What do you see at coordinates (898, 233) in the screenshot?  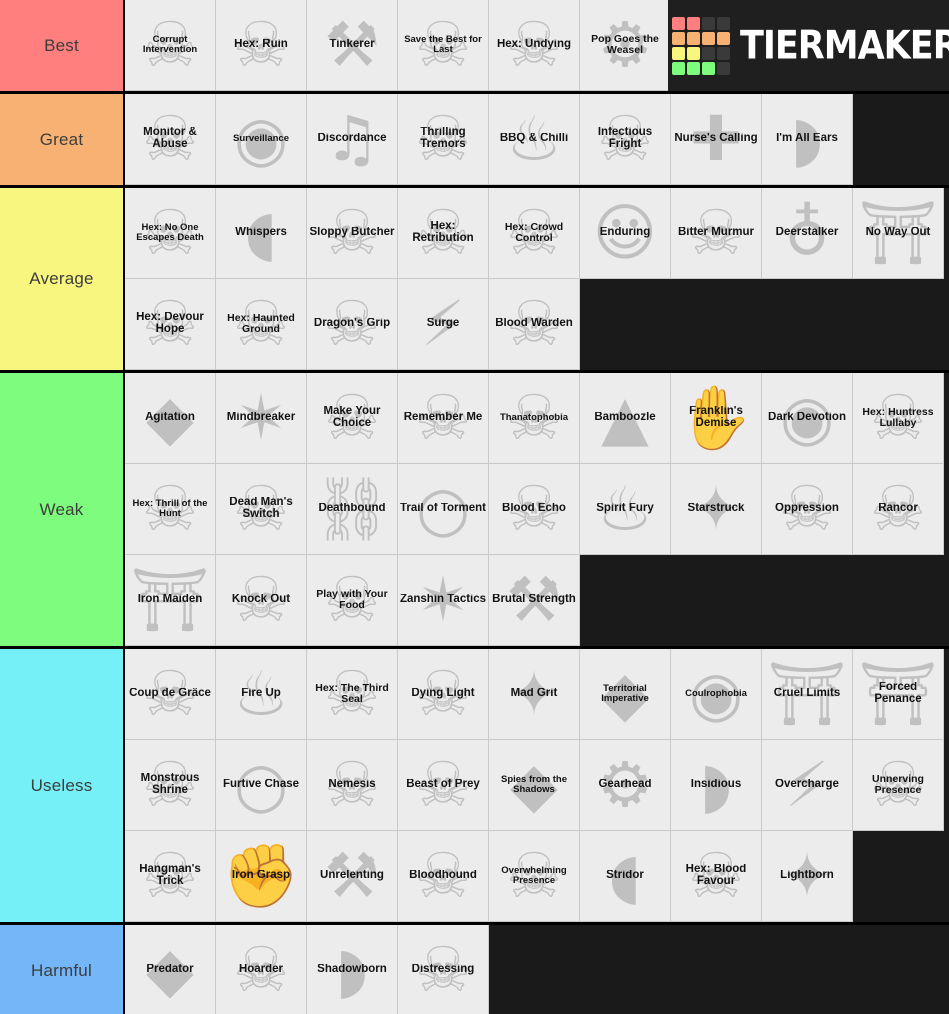 I see `tier-item: ⛩ No Way Out` at bounding box center [898, 233].